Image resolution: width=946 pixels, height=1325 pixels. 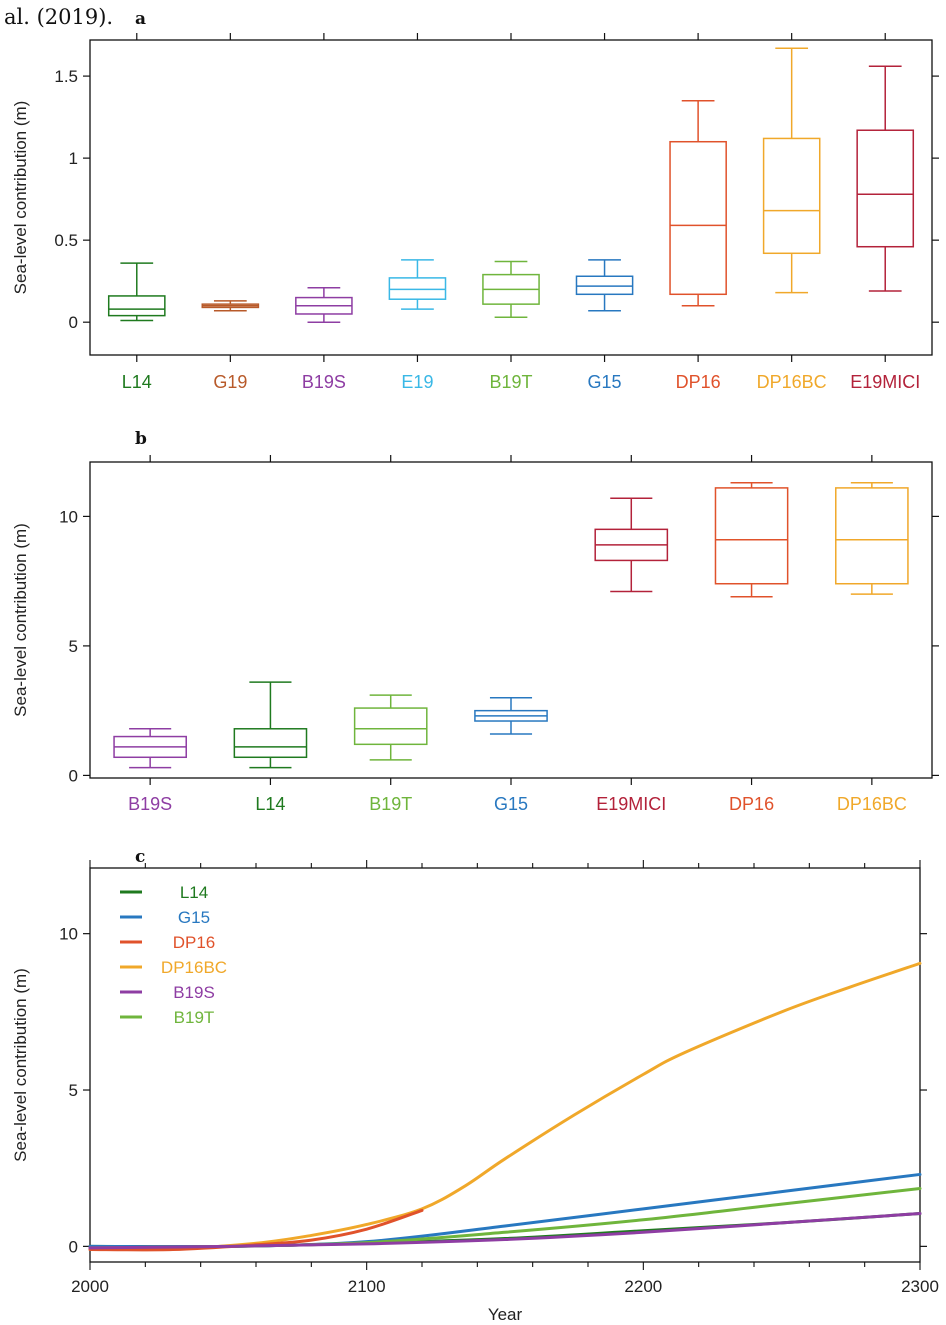 What do you see at coordinates (605, 382) in the screenshot?
I see `panel-a-category-label-g15: G15` at bounding box center [605, 382].